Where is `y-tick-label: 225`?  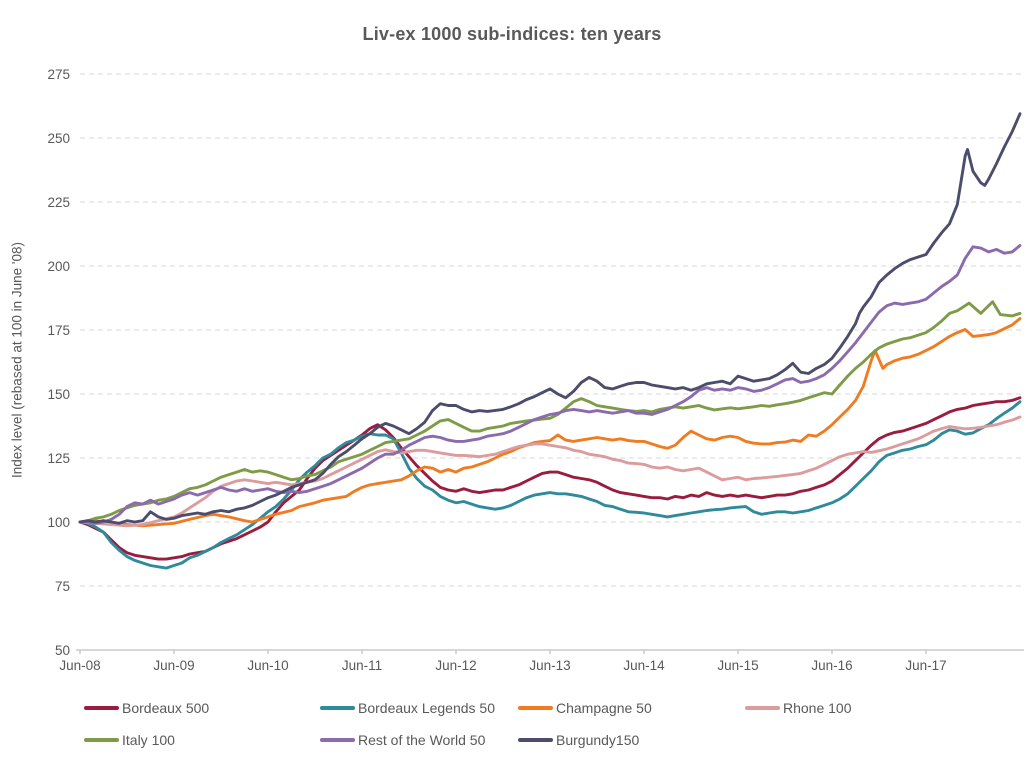 y-tick-label: 225 is located at coordinates (58, 202).